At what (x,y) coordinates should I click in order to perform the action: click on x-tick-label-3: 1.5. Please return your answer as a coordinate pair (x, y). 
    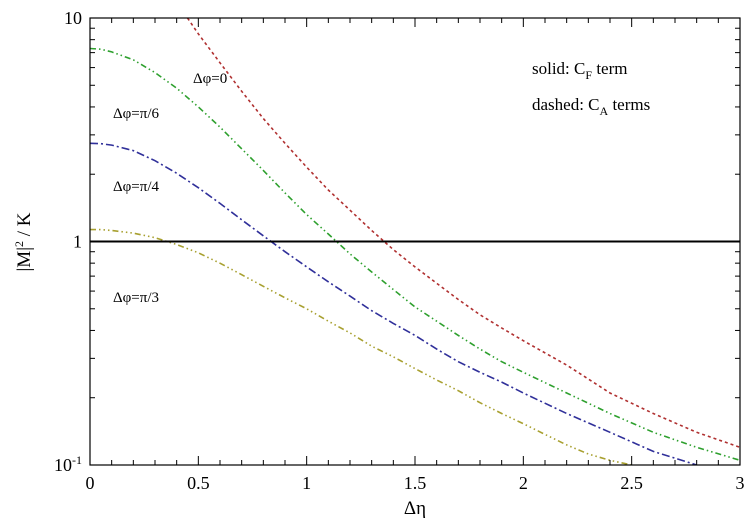
    Looking at the image, I should click on (415, 483).